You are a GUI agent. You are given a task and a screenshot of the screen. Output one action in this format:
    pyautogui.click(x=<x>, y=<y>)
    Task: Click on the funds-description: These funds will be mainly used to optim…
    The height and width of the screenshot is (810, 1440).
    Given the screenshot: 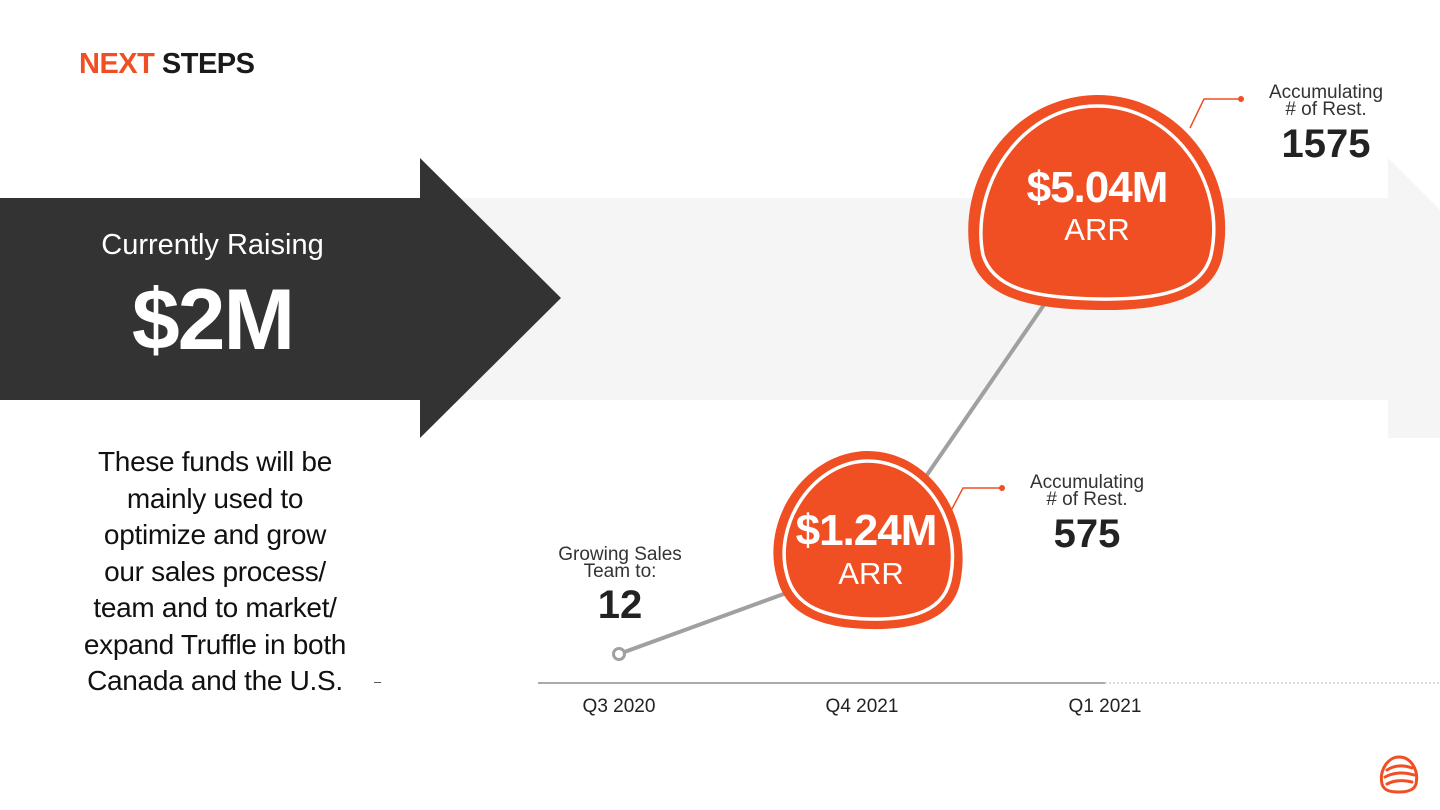 What is the action you would take?
    pyautogui.click(x=215, y=572)
    